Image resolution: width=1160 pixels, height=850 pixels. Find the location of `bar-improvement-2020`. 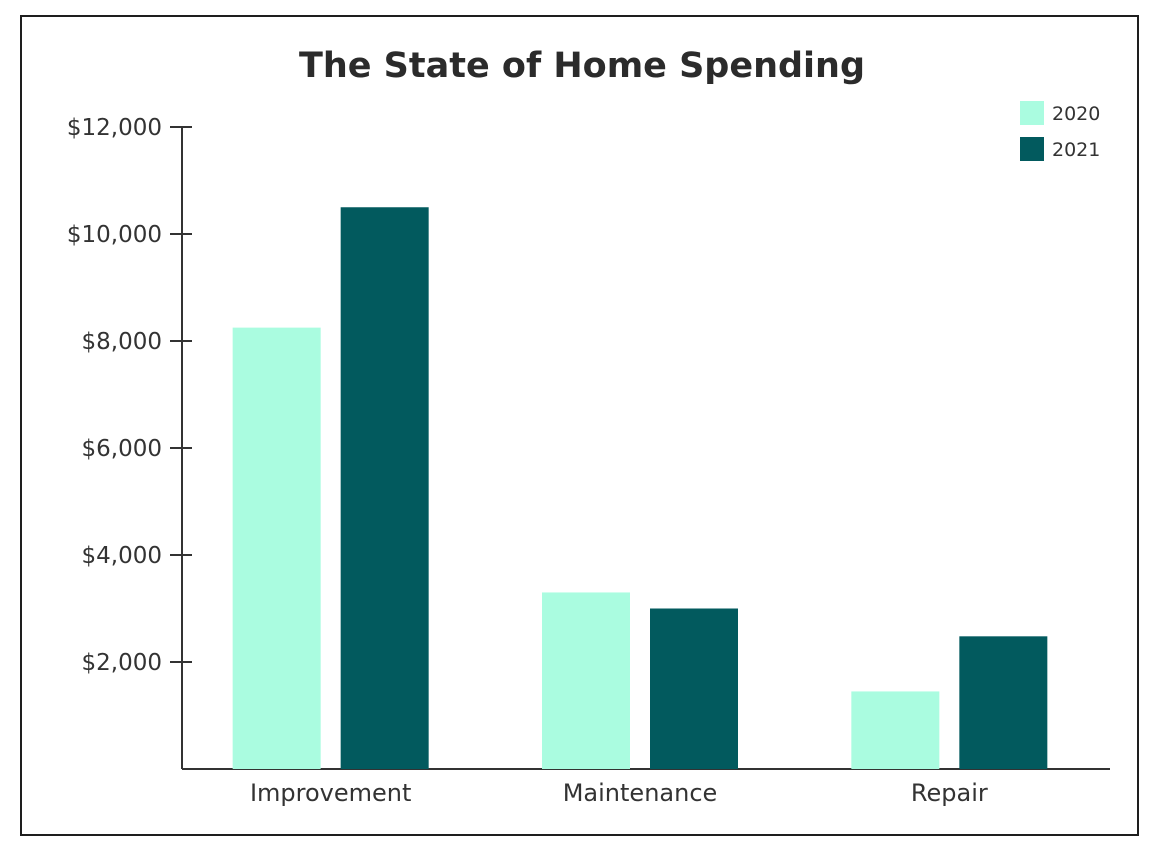

bar-improvement-2020 is located at coordinates (276, 548).